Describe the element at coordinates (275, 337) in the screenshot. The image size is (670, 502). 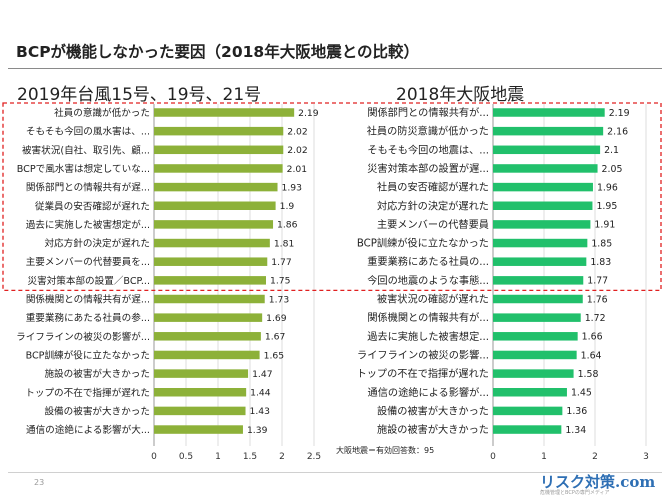
I see `left-value-label: 1.67` at that location.